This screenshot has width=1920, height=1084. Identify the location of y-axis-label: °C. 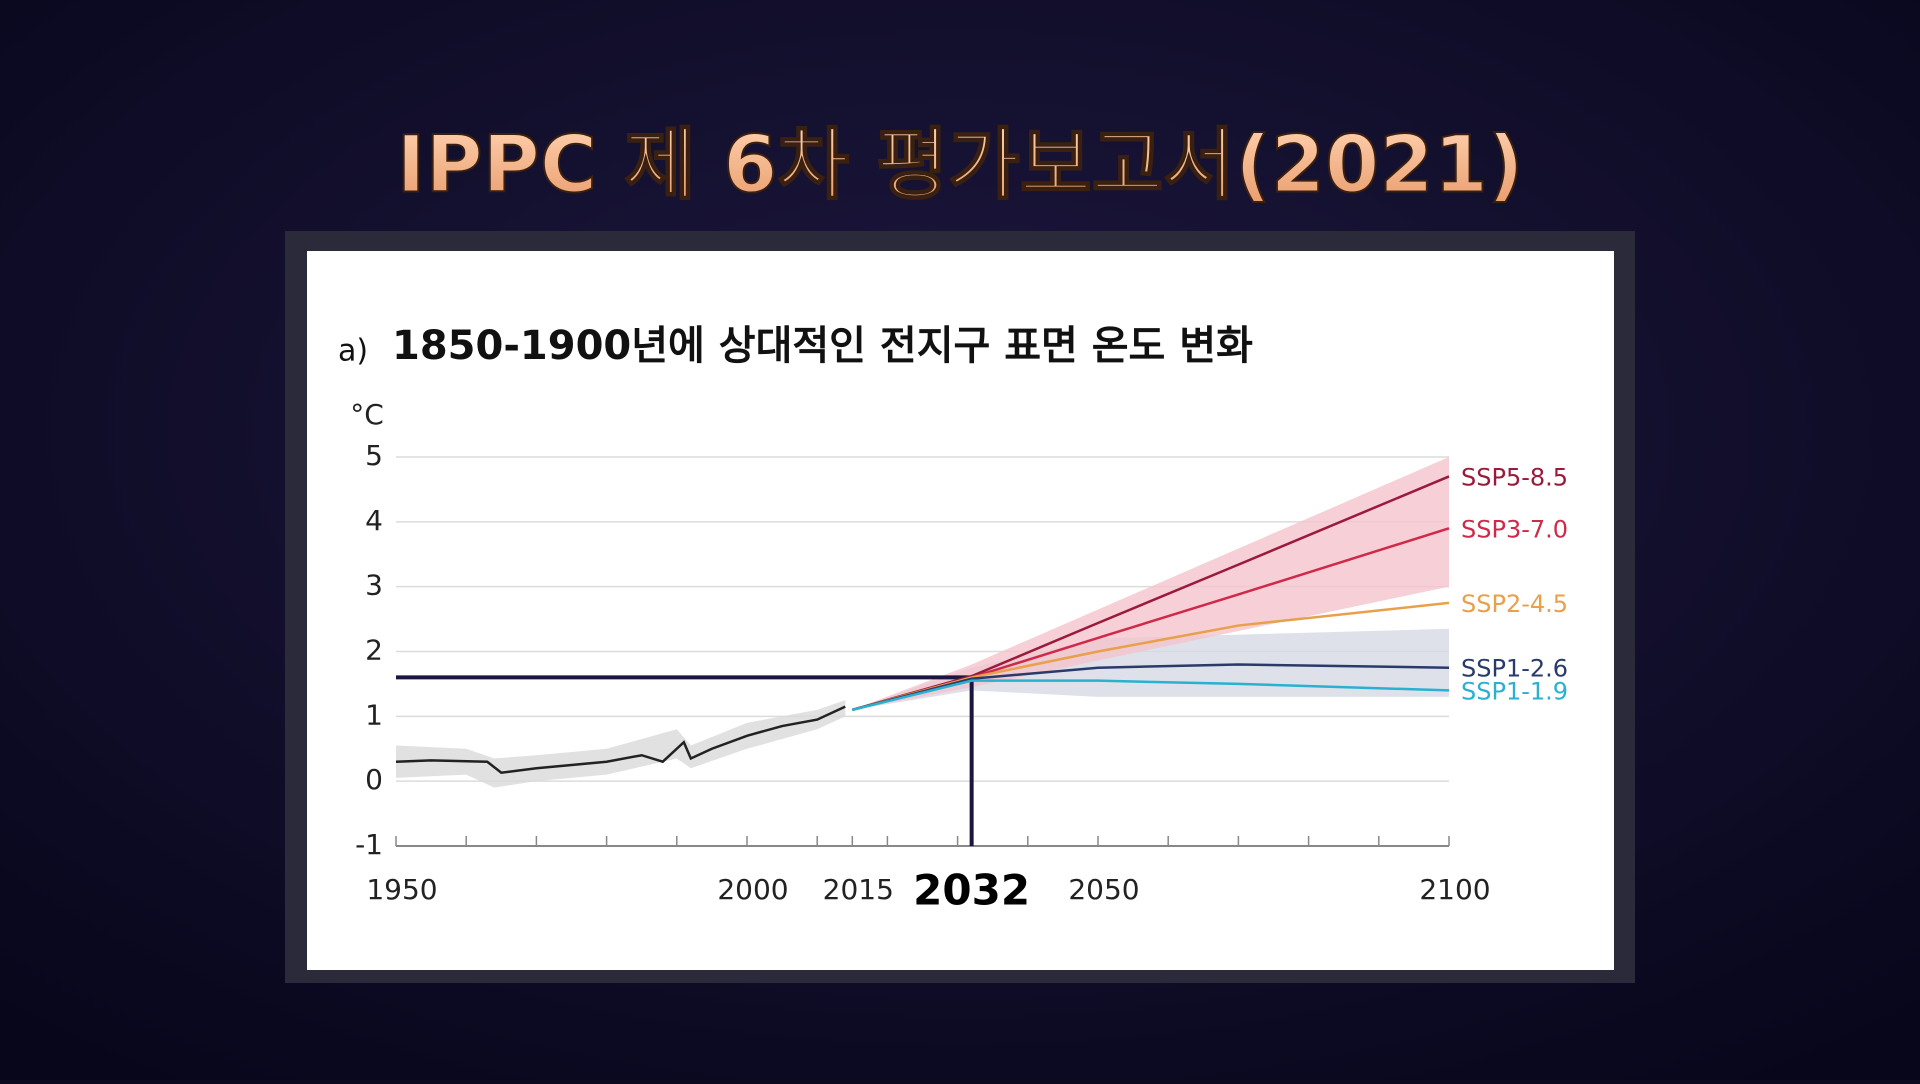
(367, 414).